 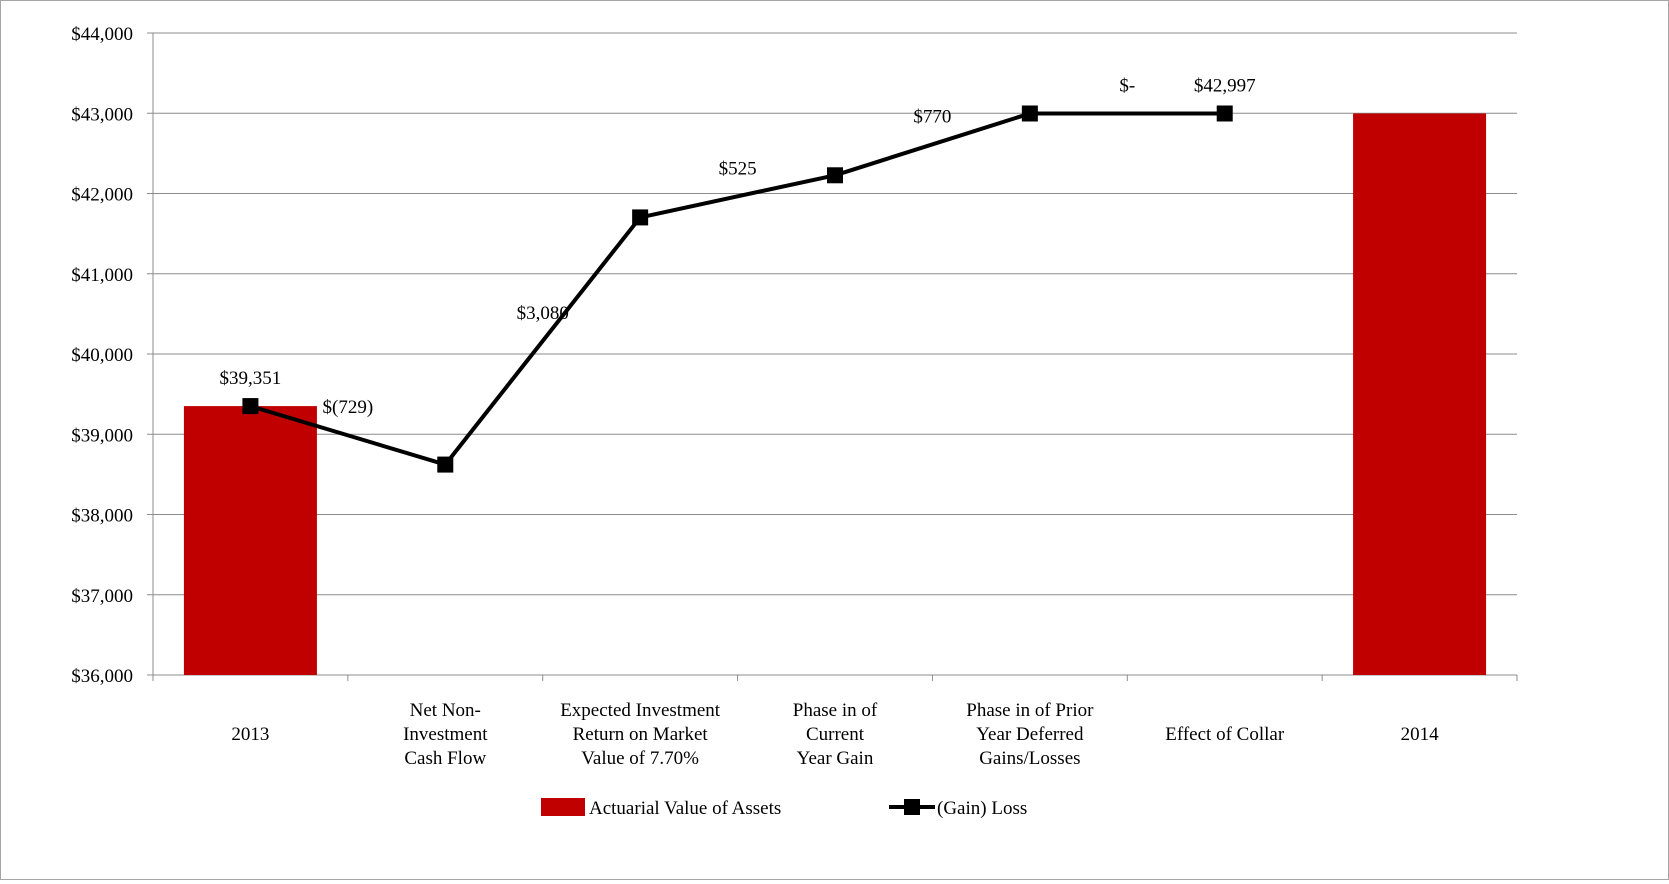 I want to click on data-label: $525, so click(x=738, y=169).